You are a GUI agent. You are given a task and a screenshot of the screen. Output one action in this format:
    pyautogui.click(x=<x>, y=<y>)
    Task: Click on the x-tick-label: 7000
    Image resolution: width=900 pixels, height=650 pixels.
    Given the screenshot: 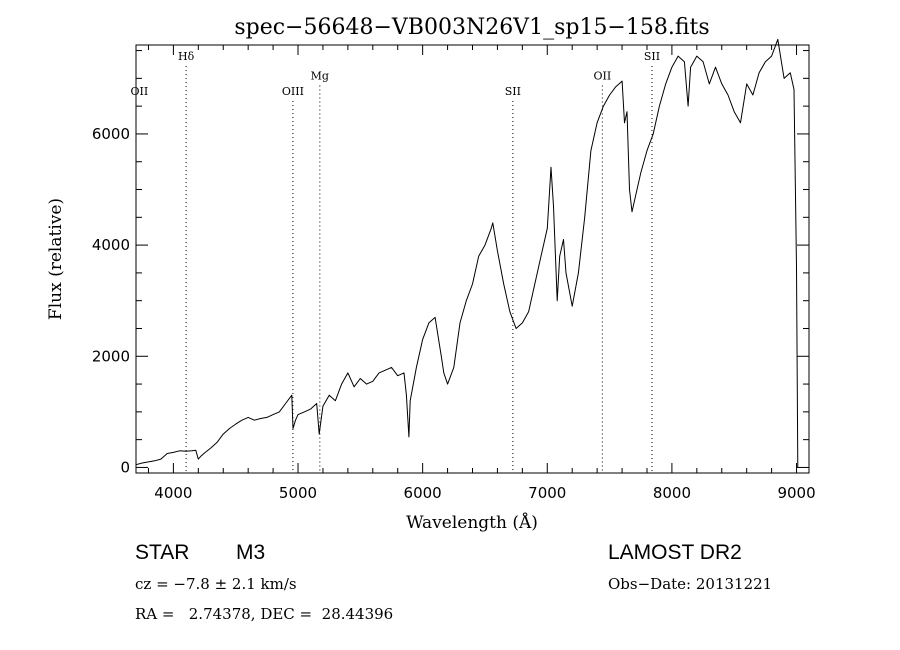 What is the action you would take?
    pyautogui.click(x=547, y=493)
    